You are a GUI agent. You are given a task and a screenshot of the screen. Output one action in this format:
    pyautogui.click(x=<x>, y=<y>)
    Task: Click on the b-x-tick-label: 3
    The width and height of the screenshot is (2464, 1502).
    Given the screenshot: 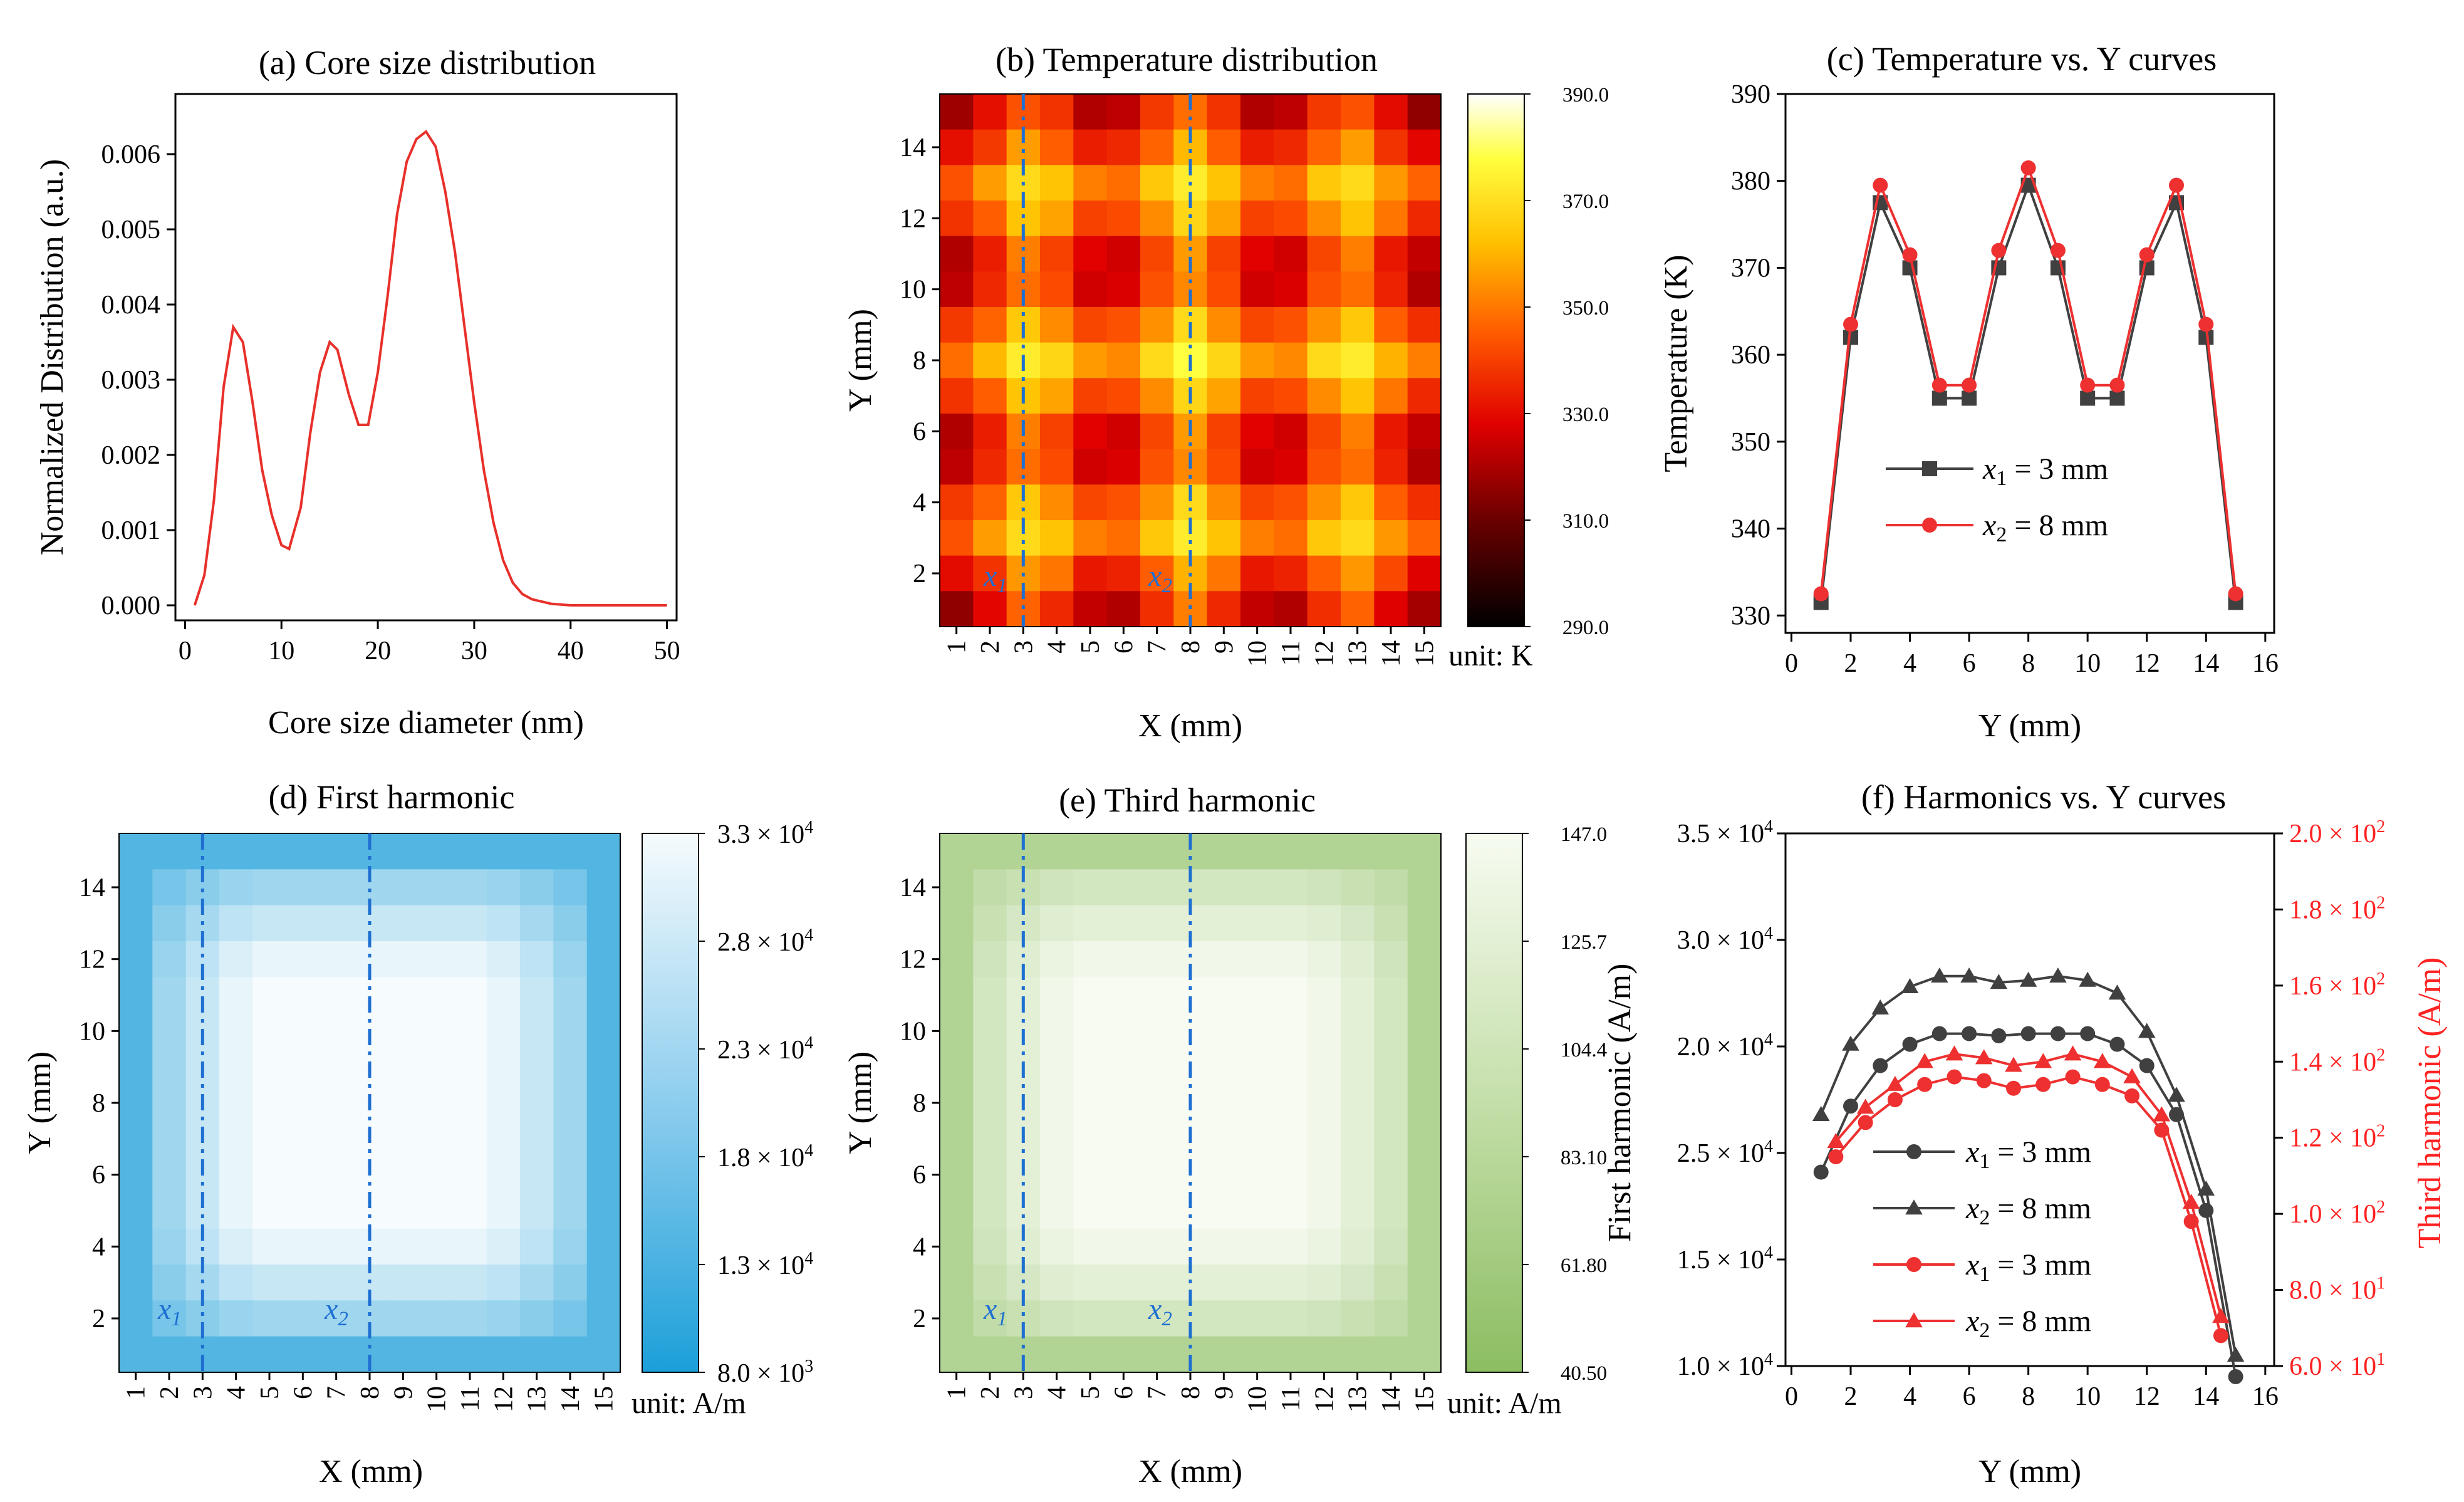 What is the action you would take?
    pyautogui.click(x=1023, y=647)
    